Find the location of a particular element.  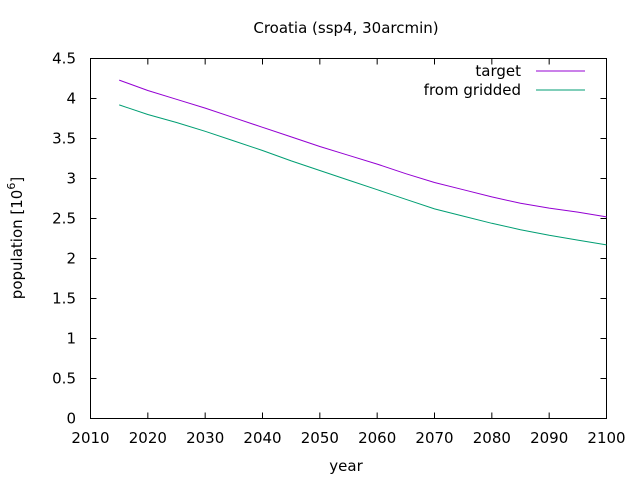

legend-label-from-gridded: from gridded is located at coordinates (472, 90).